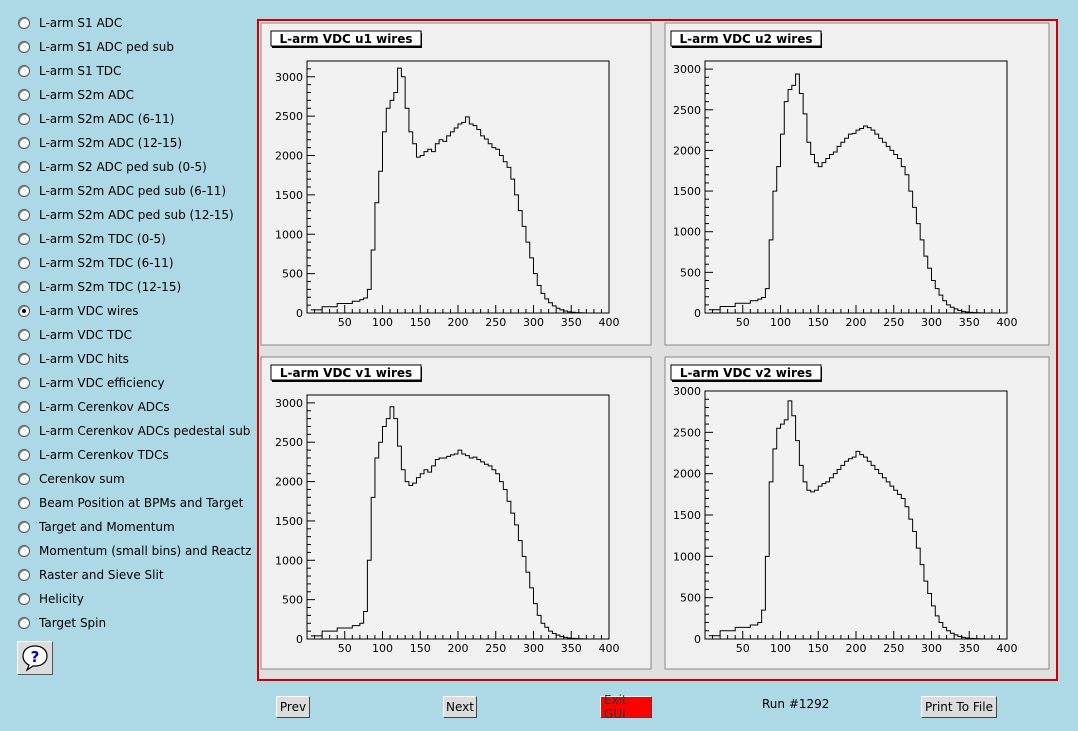 The image size is (1078, 731). What do you see at coordinates (293, 707) in the screenshot?
I see `prev-button: Prev` at bounding box center [293, 707].